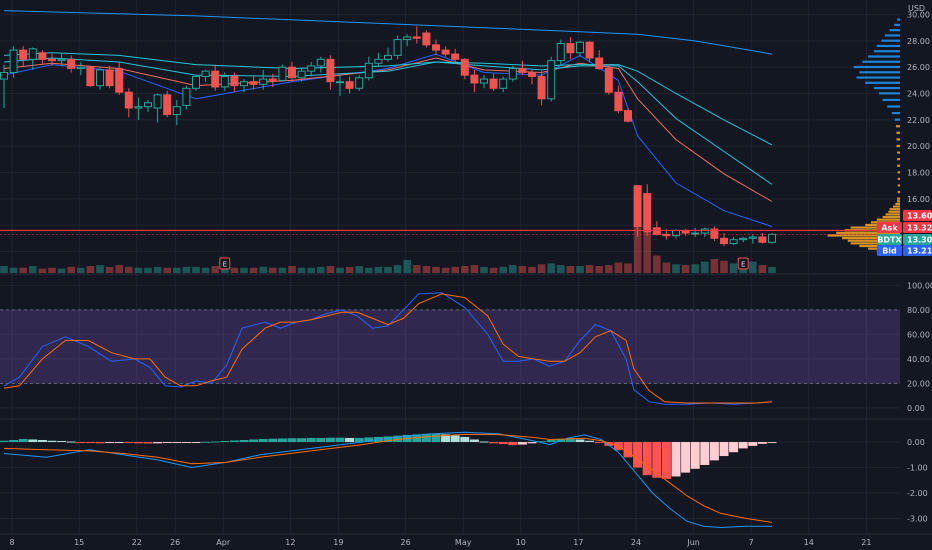 This screenshot has width=932, height=550. I want to click on time-axis: 8 15 22 26 Apr 12 19 26 May 10 17 24 Jun 7 14 21, so click(440, 542).